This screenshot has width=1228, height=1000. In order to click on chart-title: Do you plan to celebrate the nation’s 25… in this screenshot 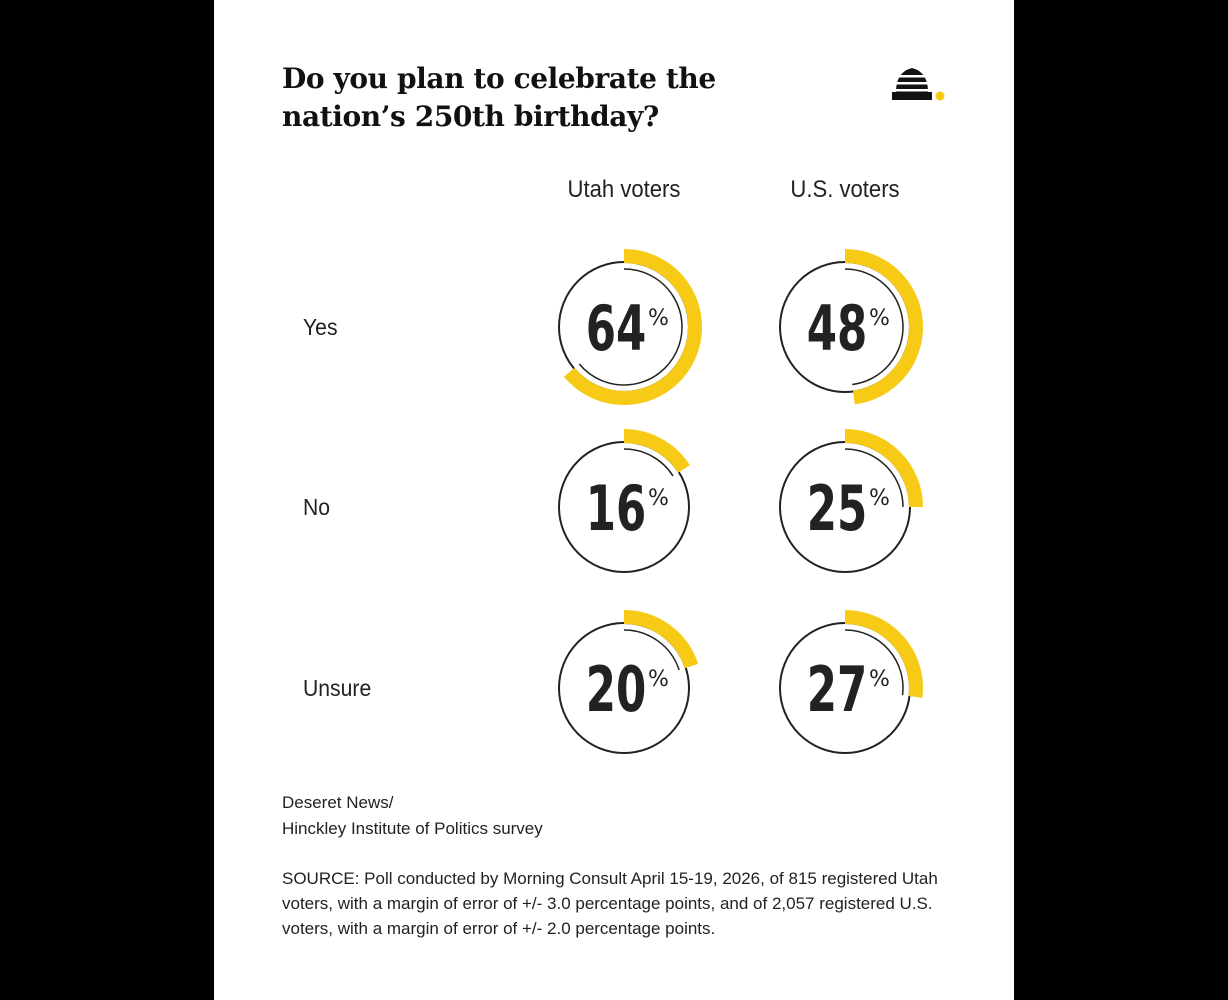, I will do `click(499, 97)`.